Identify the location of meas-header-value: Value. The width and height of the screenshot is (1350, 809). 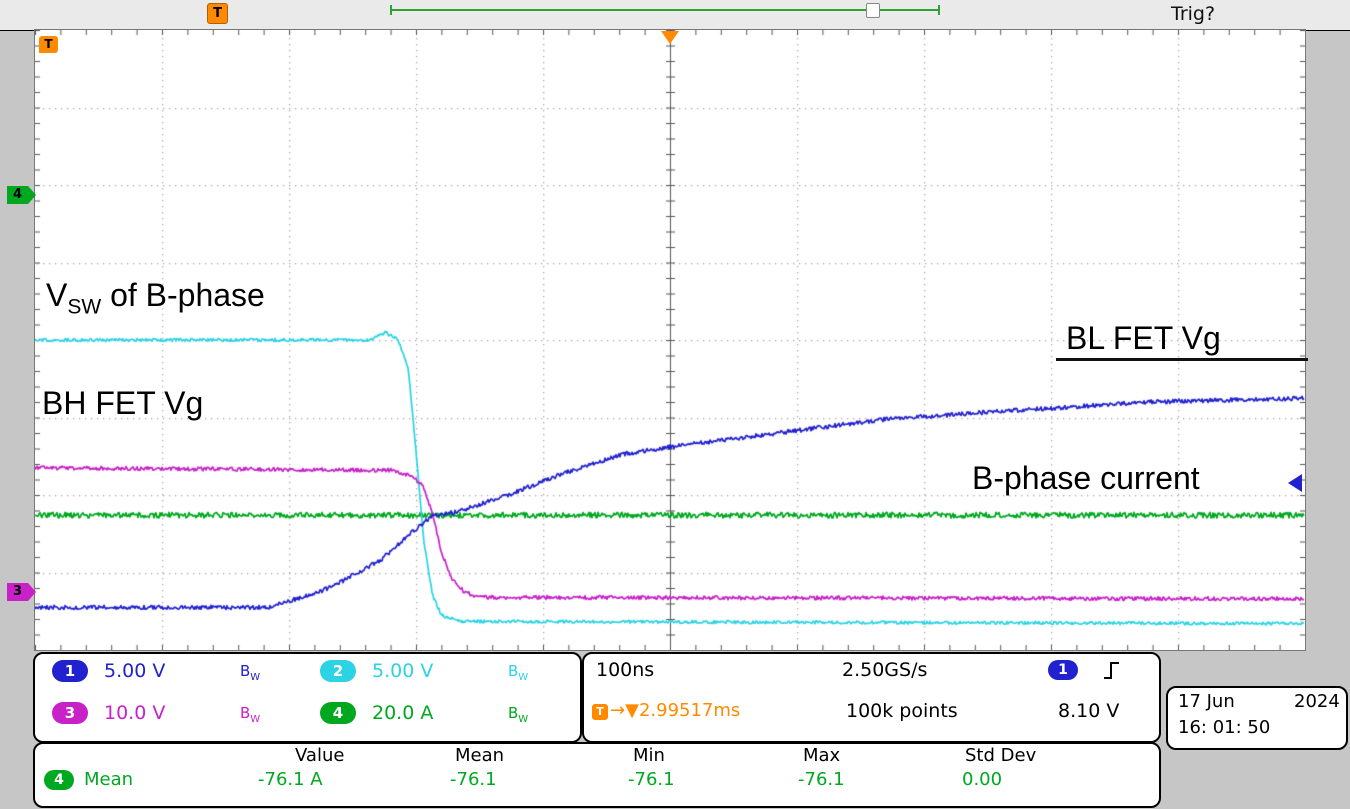
(320, 755).